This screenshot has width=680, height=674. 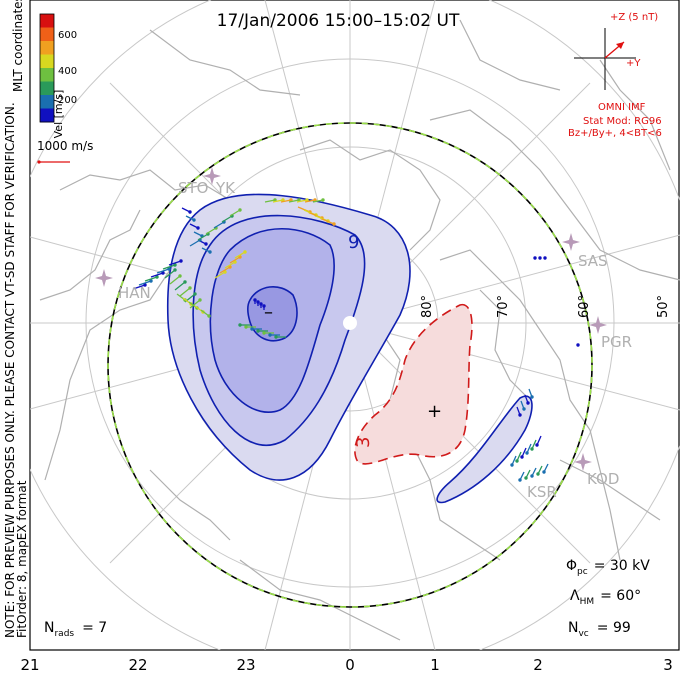 I want to click on radar-label-sas: SAS, so click(x=593, y=261).